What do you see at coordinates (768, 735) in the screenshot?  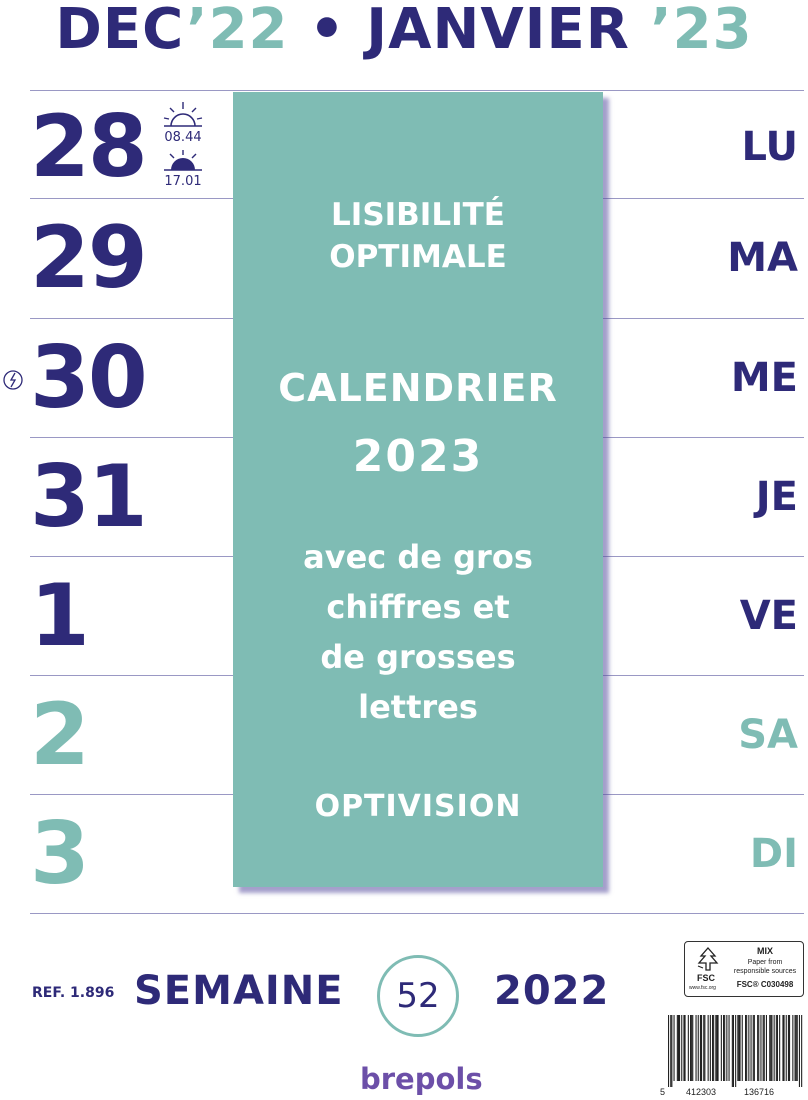 I see `day-abbr-saturday: SA` at bounding box center [768, 735].